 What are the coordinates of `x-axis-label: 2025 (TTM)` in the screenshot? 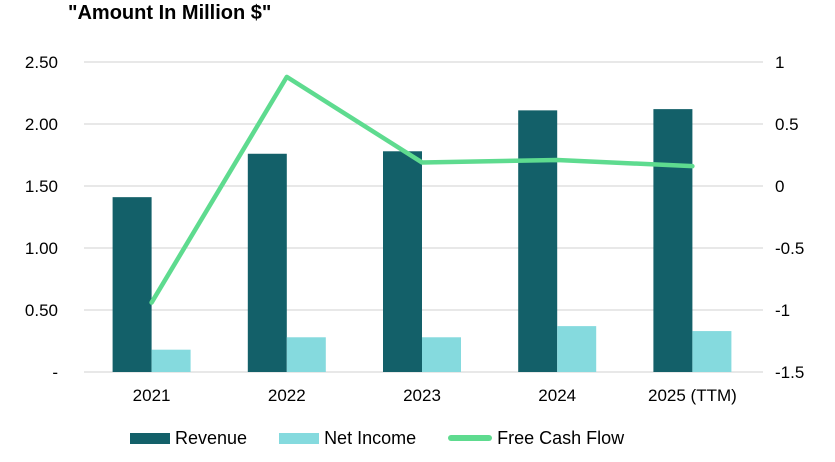 It's located at (692, 395).